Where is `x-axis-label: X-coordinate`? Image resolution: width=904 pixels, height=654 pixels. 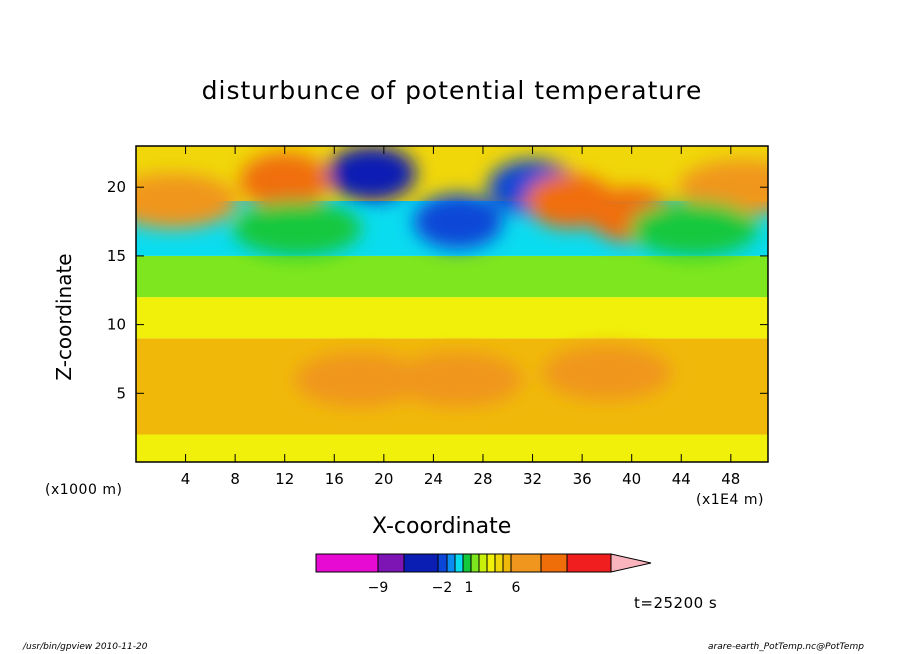 x-axis-label: X-coordinate is located at coordinates (442, 526).